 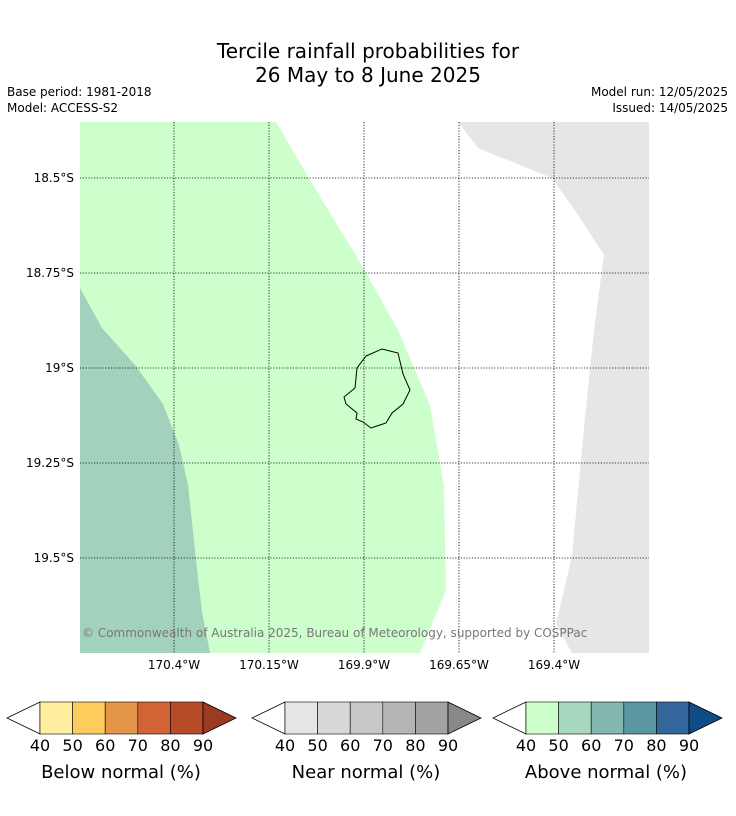 I want to click on latitude-labels: 18.5°S 18.75°S 19°S 19.25°S 19.5°S, so click(x=50, y=368).